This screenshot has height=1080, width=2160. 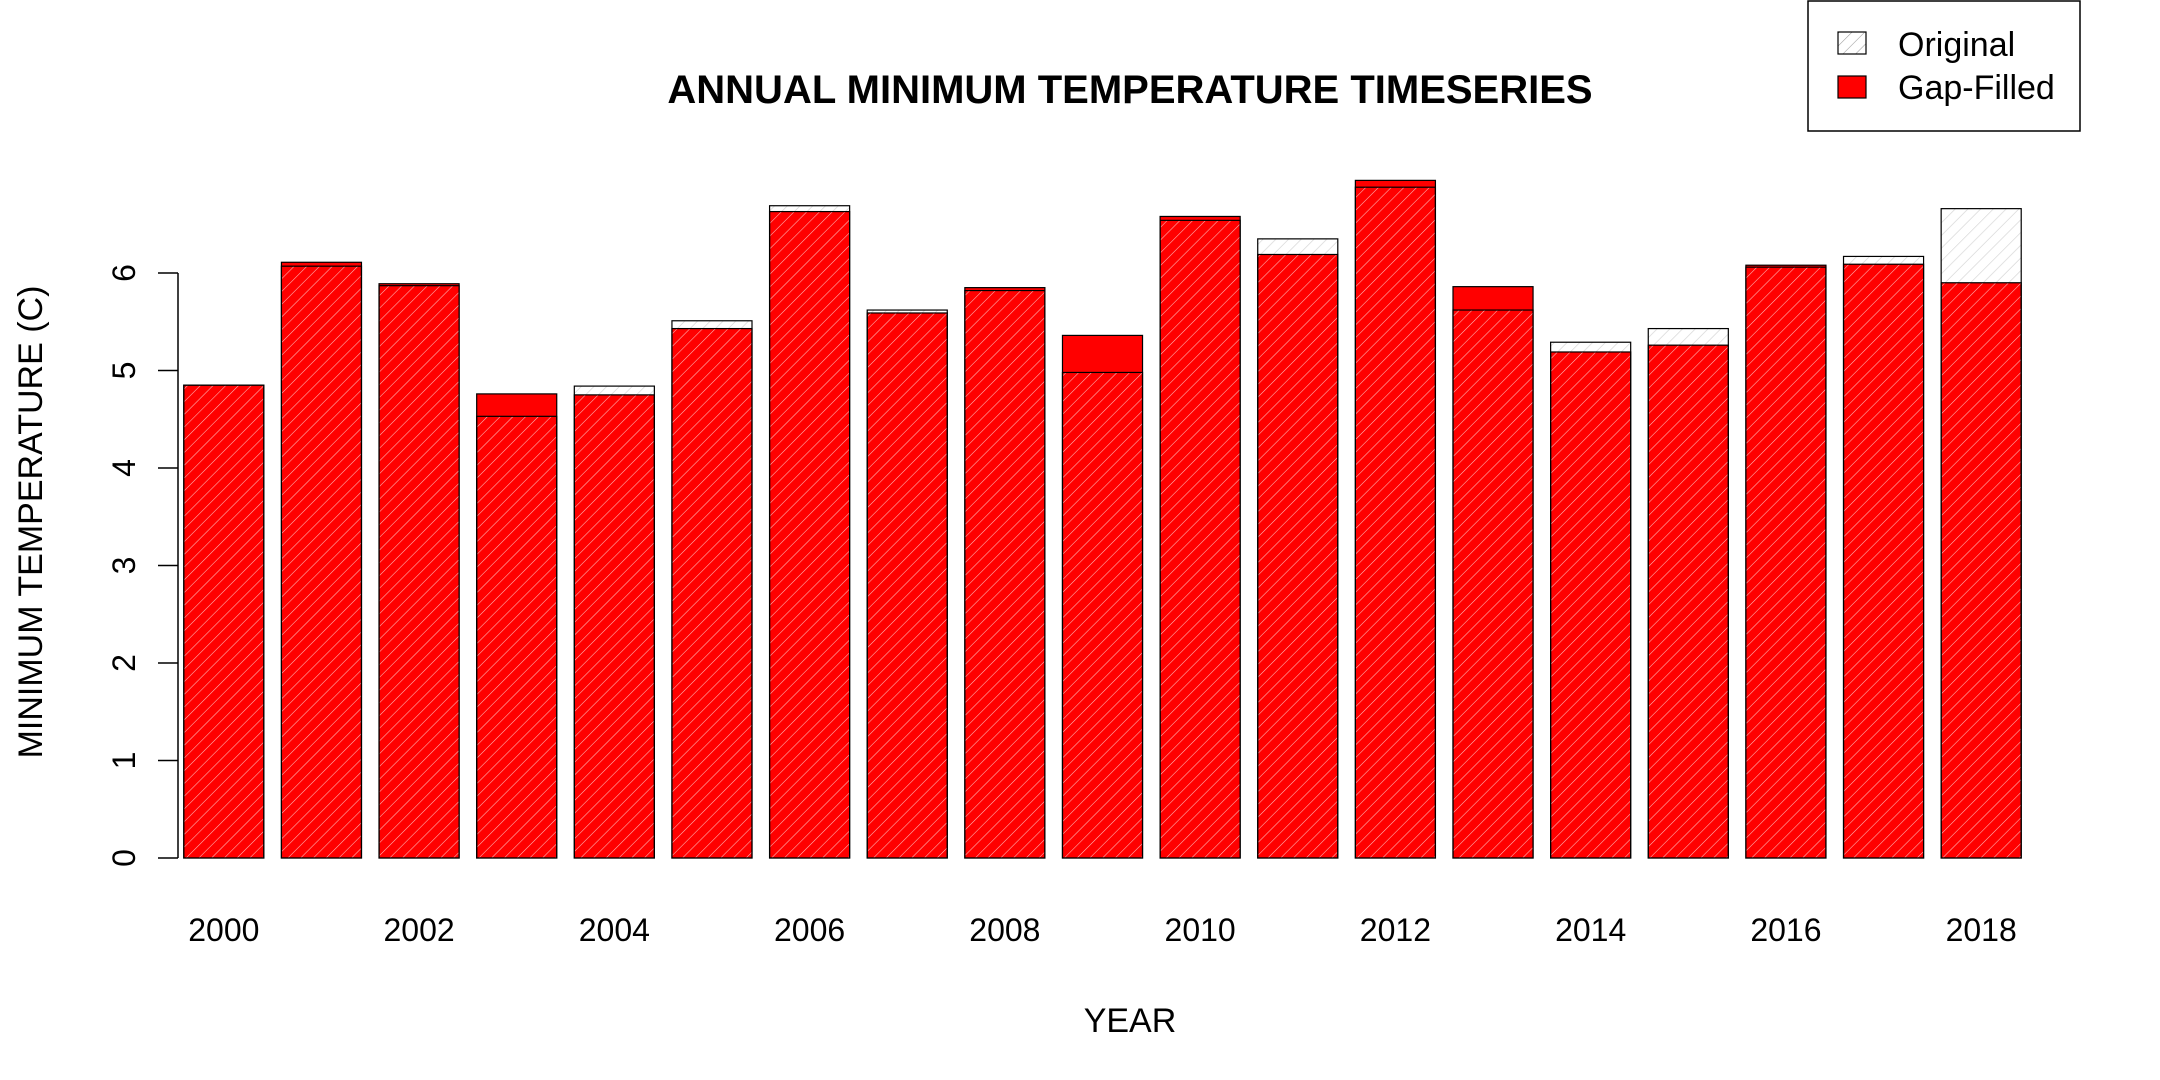 What do you see at coordinates (418, 930) in the screenshot?
I see `x-tick-label: 2002` at bounding box center [418, 930].